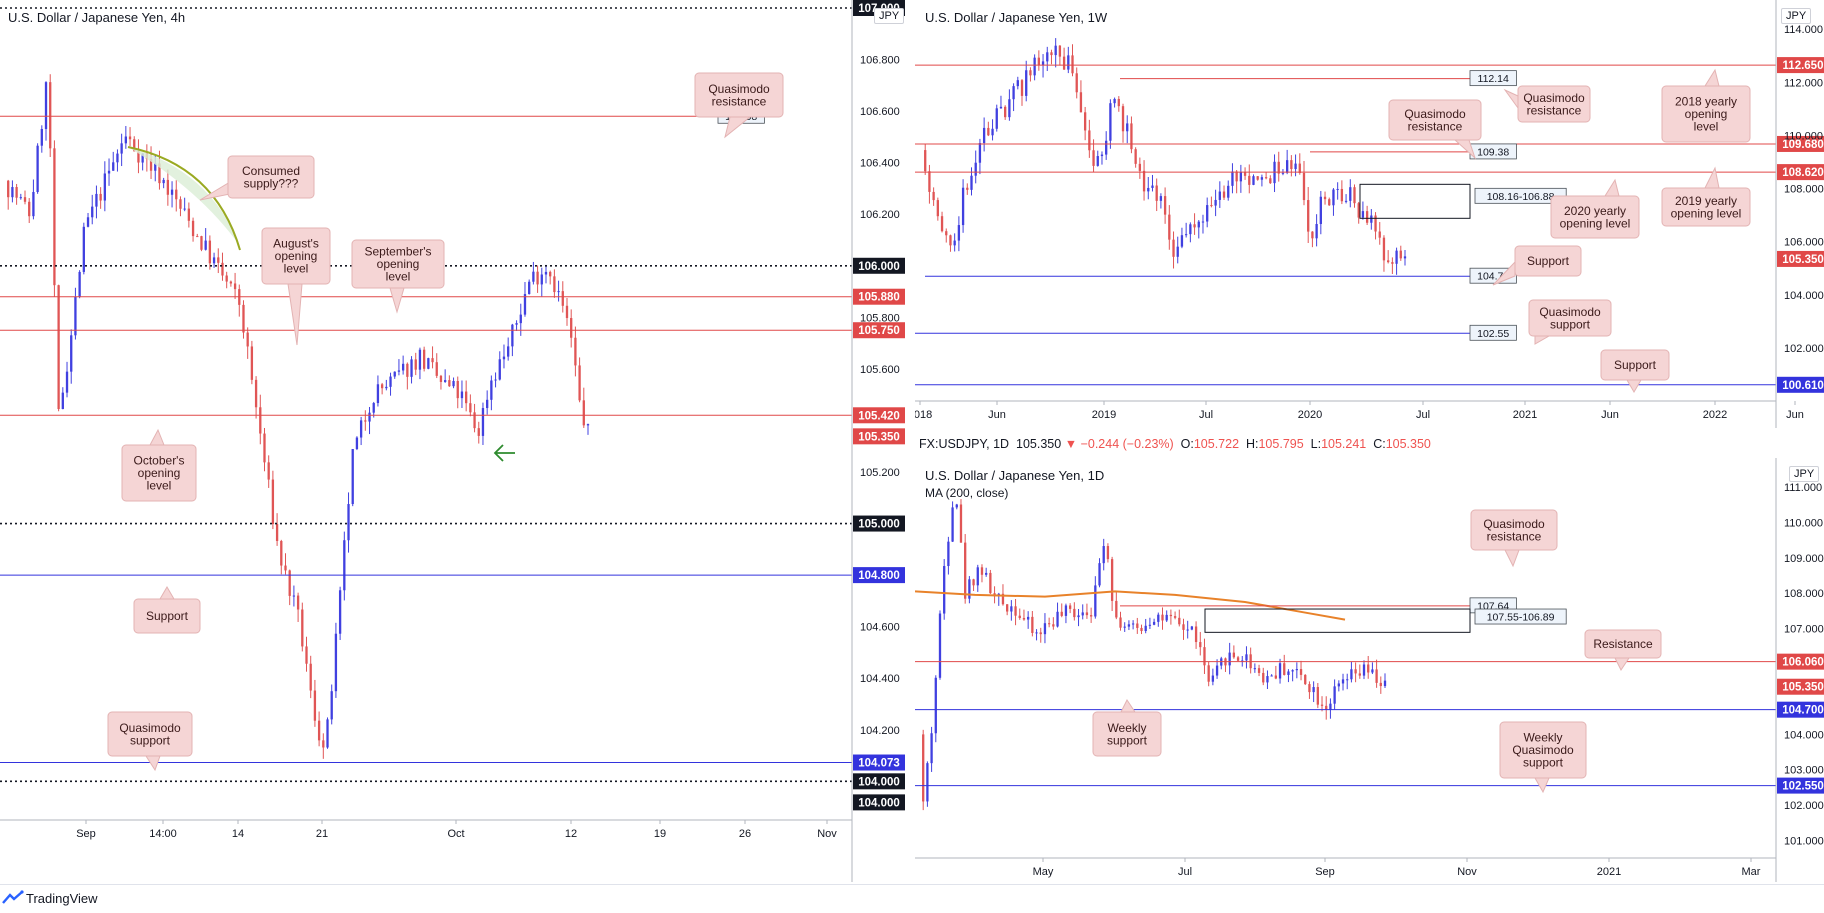  What do you see at coordinates (159, 473) in the screenshot?
I see `callout-october-opening-text: opening` at bounding box center [159, 473].